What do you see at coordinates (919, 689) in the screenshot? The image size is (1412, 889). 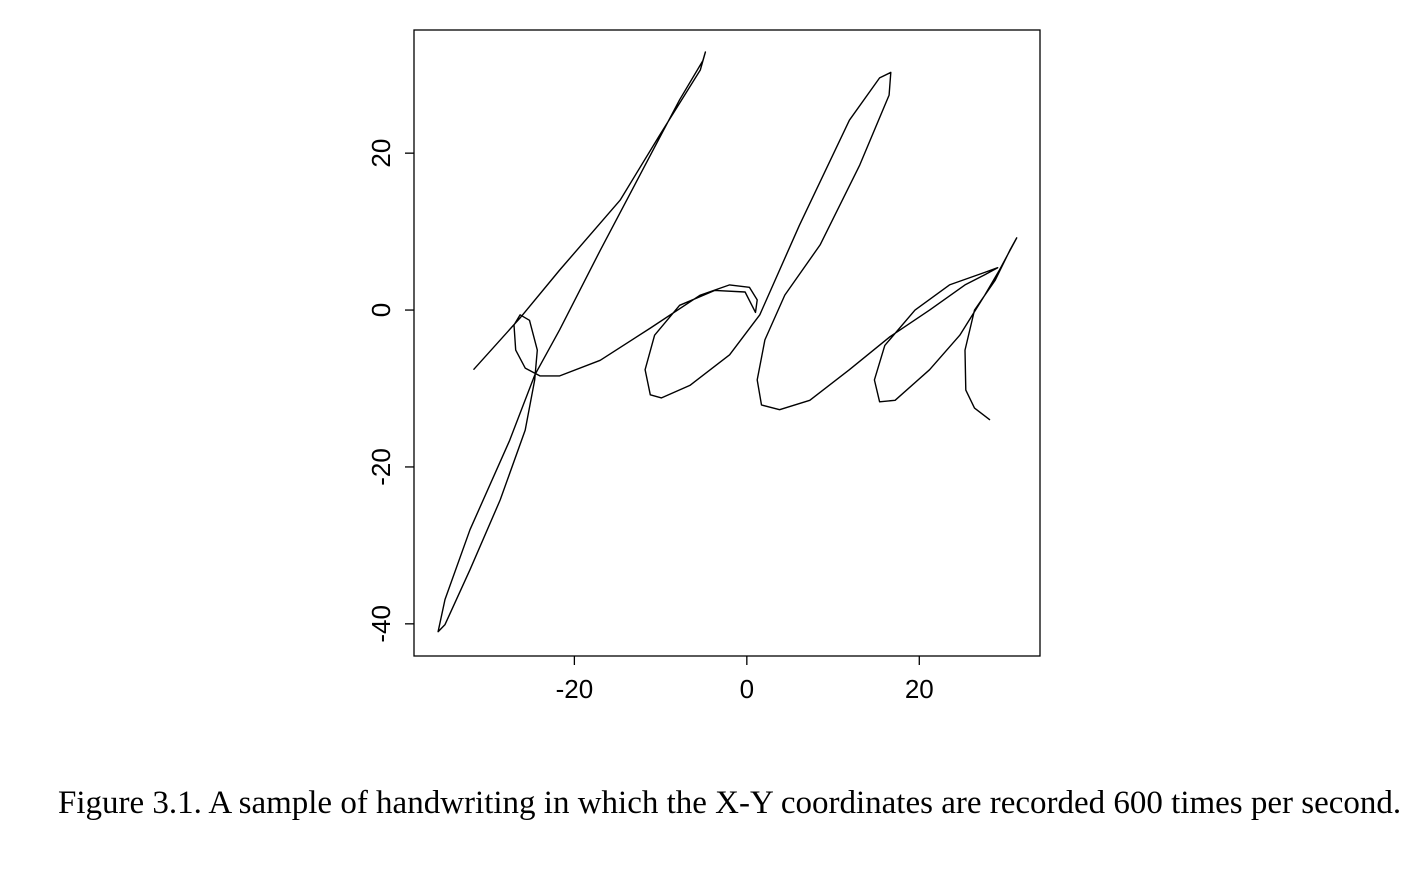 I see `x-tick-label: 20` at bounding box center [919, 689].